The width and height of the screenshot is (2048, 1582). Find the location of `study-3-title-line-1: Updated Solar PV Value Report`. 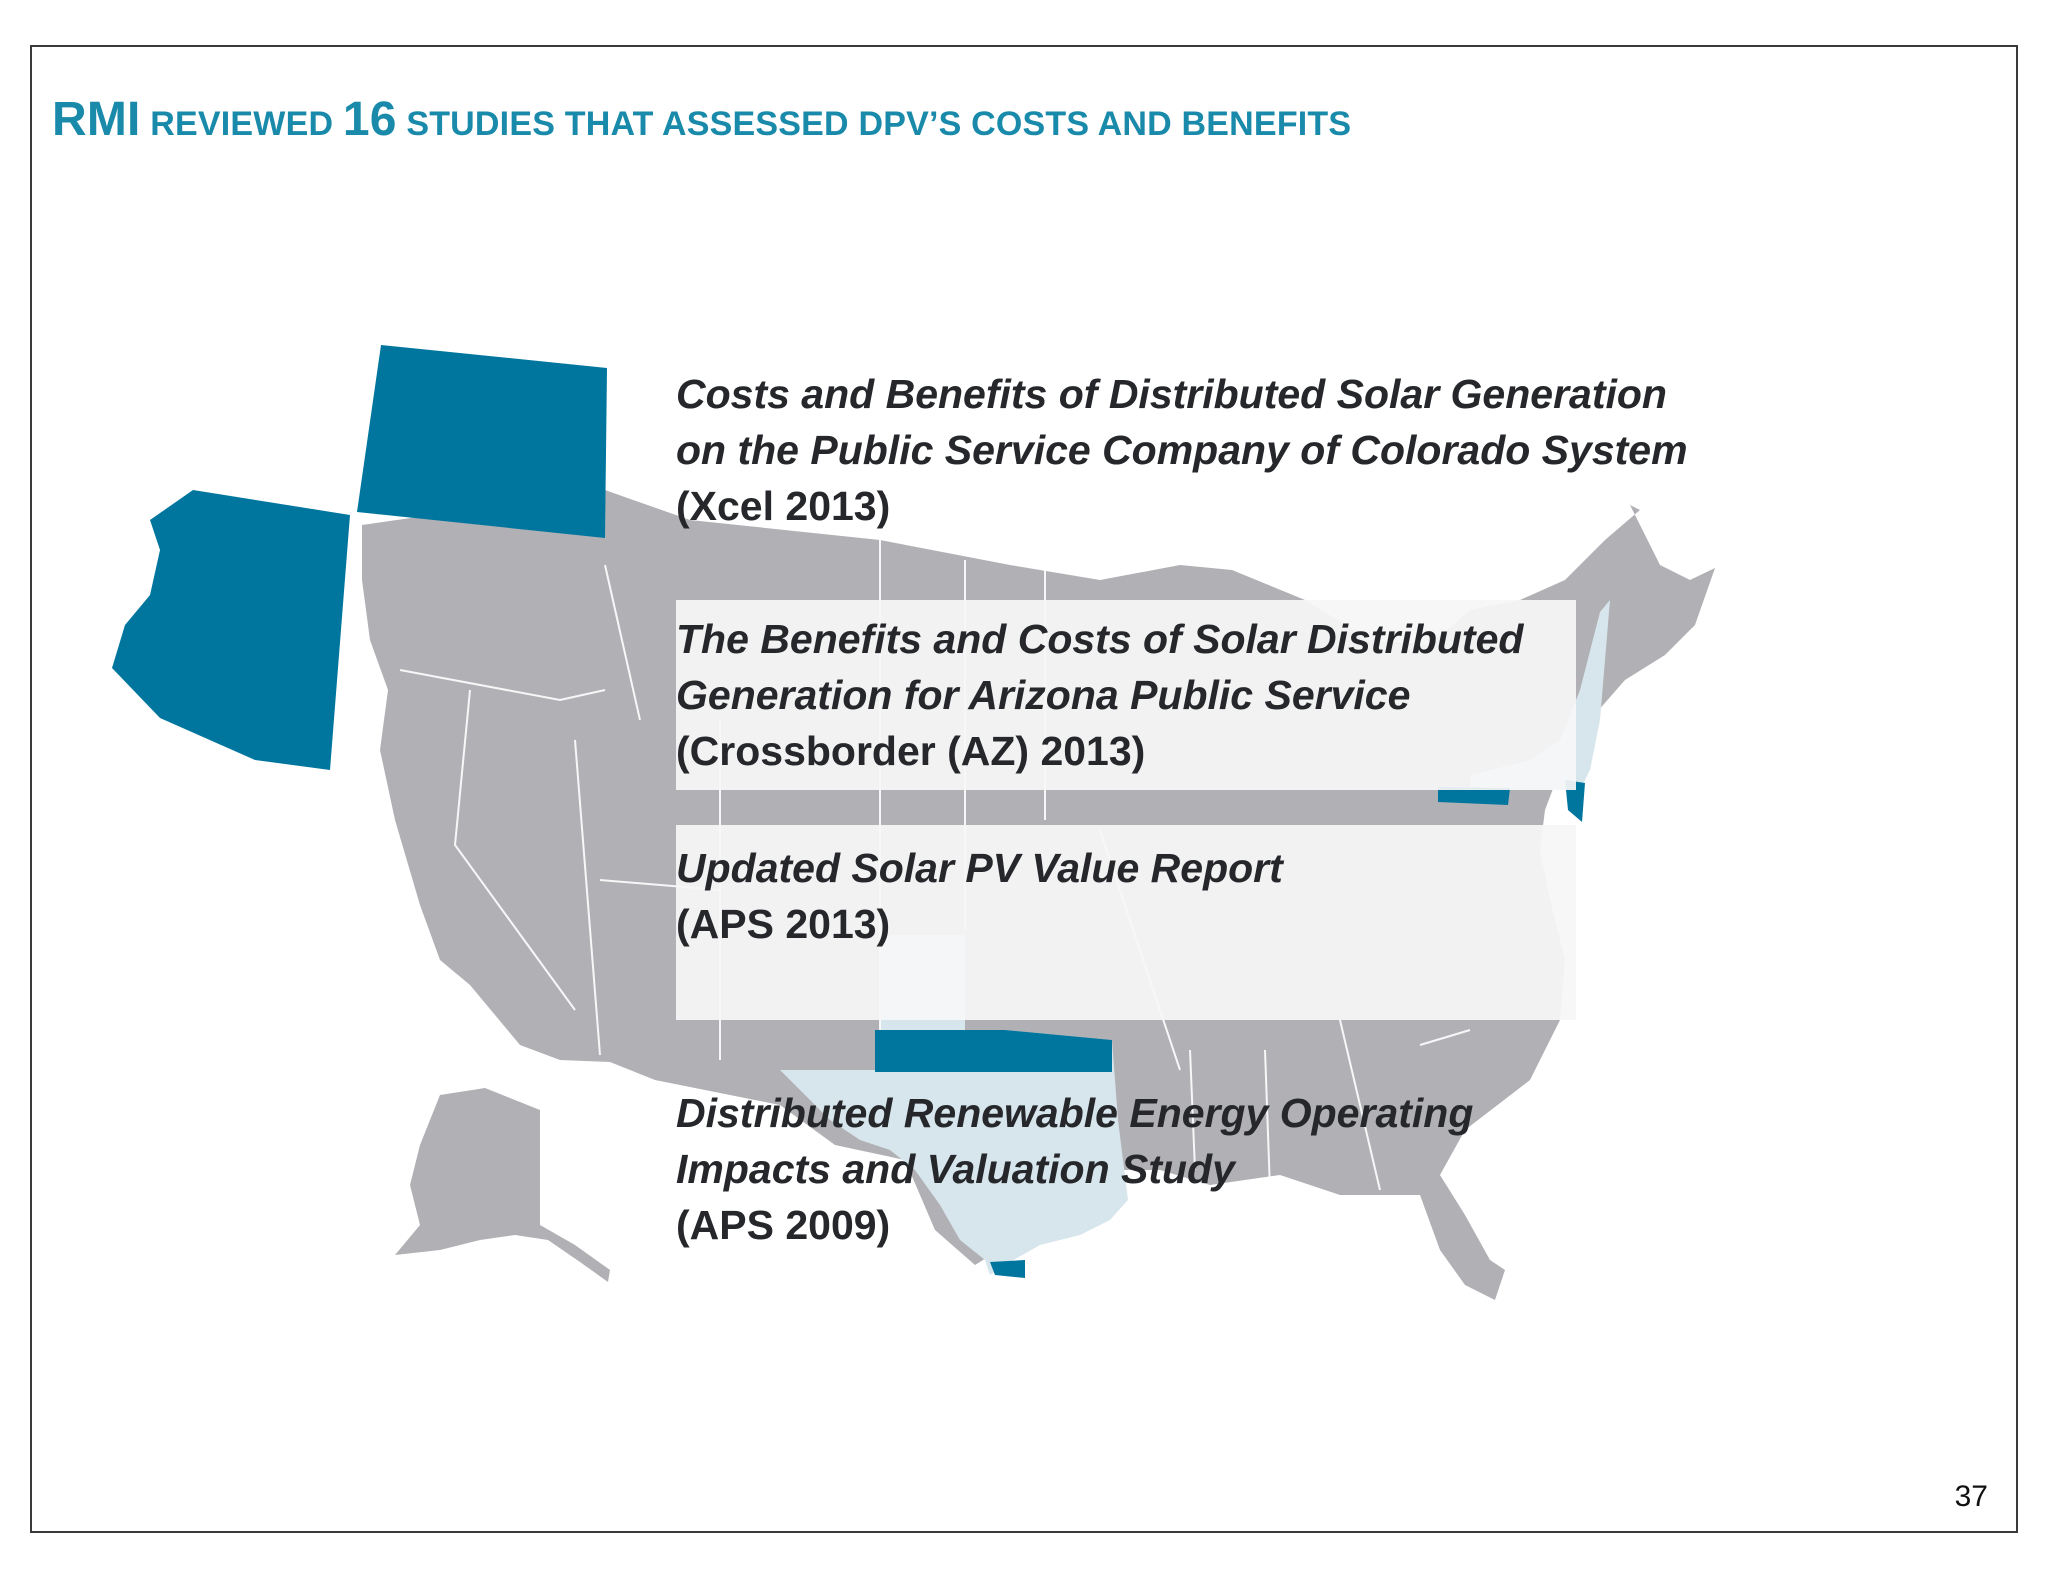

study-3-title-line-1: Updated Solar PV Value Report is located at coordinates (979, 868).